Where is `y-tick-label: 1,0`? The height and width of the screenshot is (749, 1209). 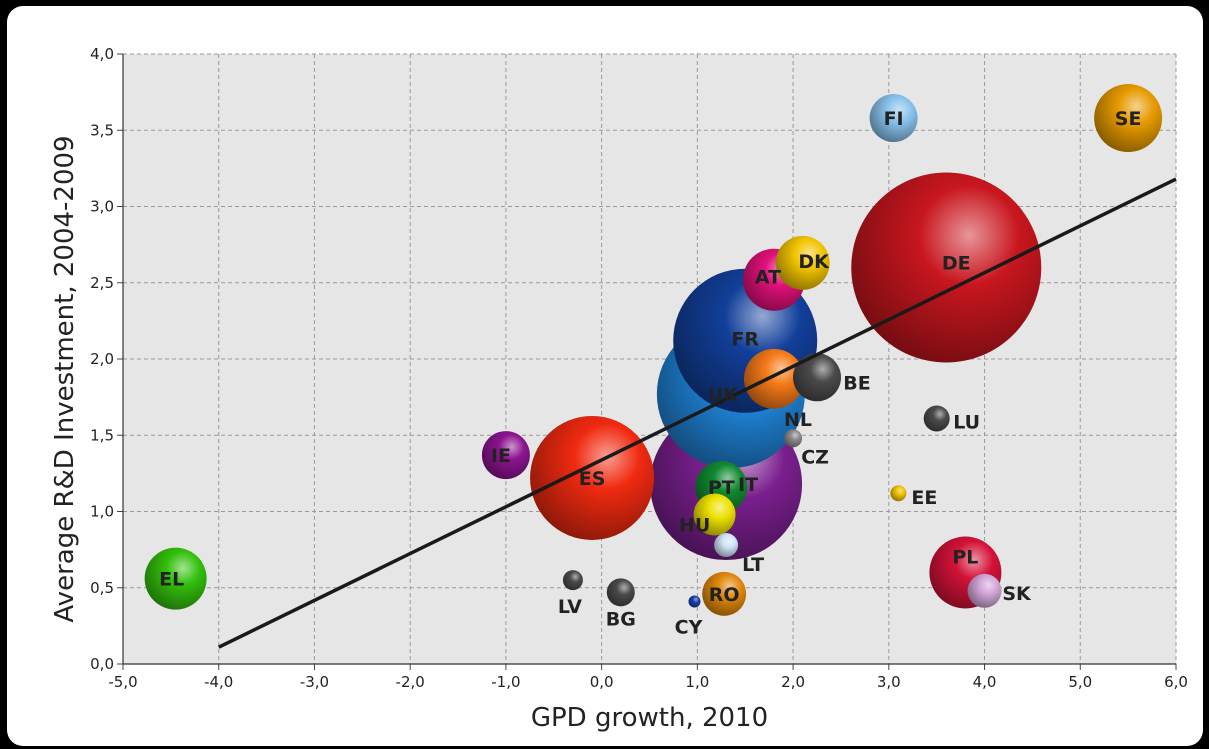
y-tick-label: 1,0 is located at coordinates (102, 512).